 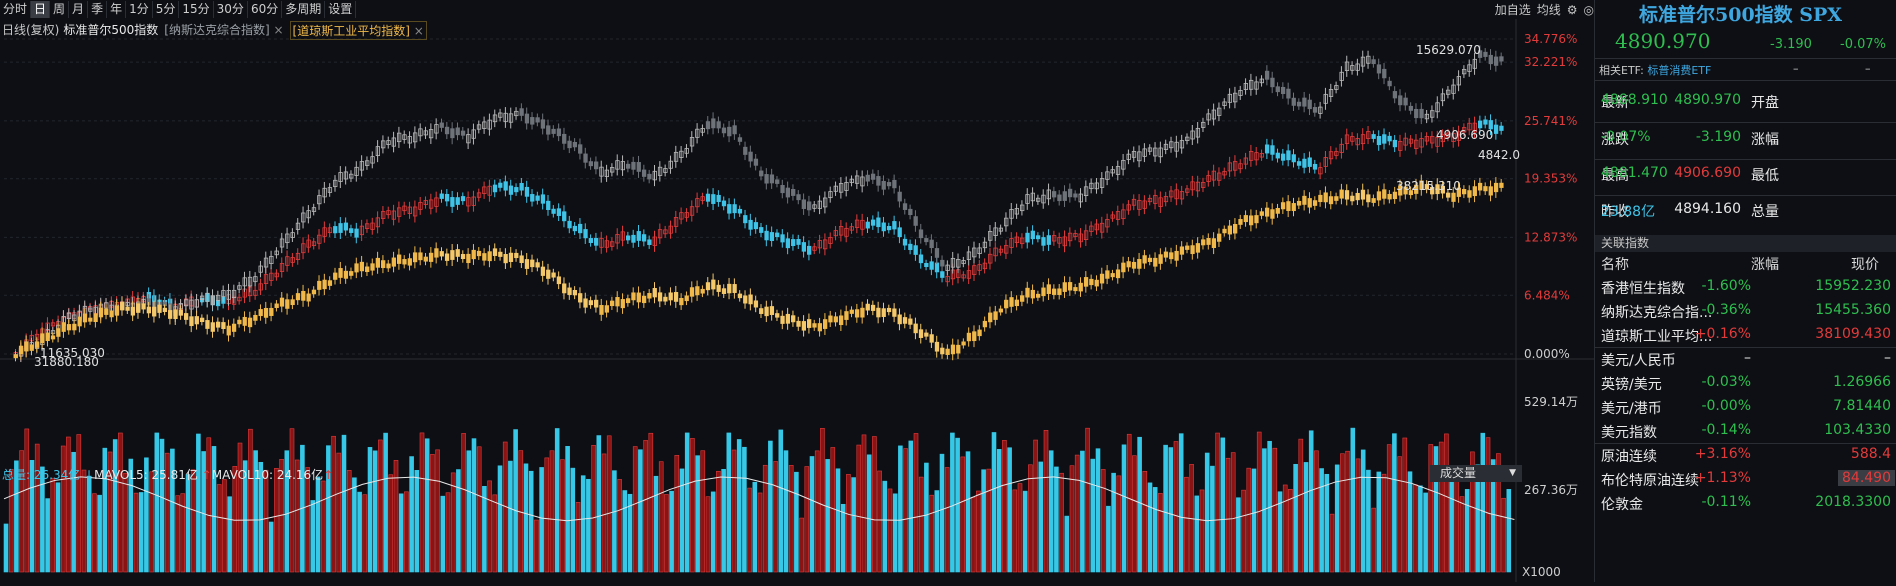 What do you see at coordinates (16, 9) in the screenshot?
I see `period-tab: 分时` at bounding box center [16, 9].